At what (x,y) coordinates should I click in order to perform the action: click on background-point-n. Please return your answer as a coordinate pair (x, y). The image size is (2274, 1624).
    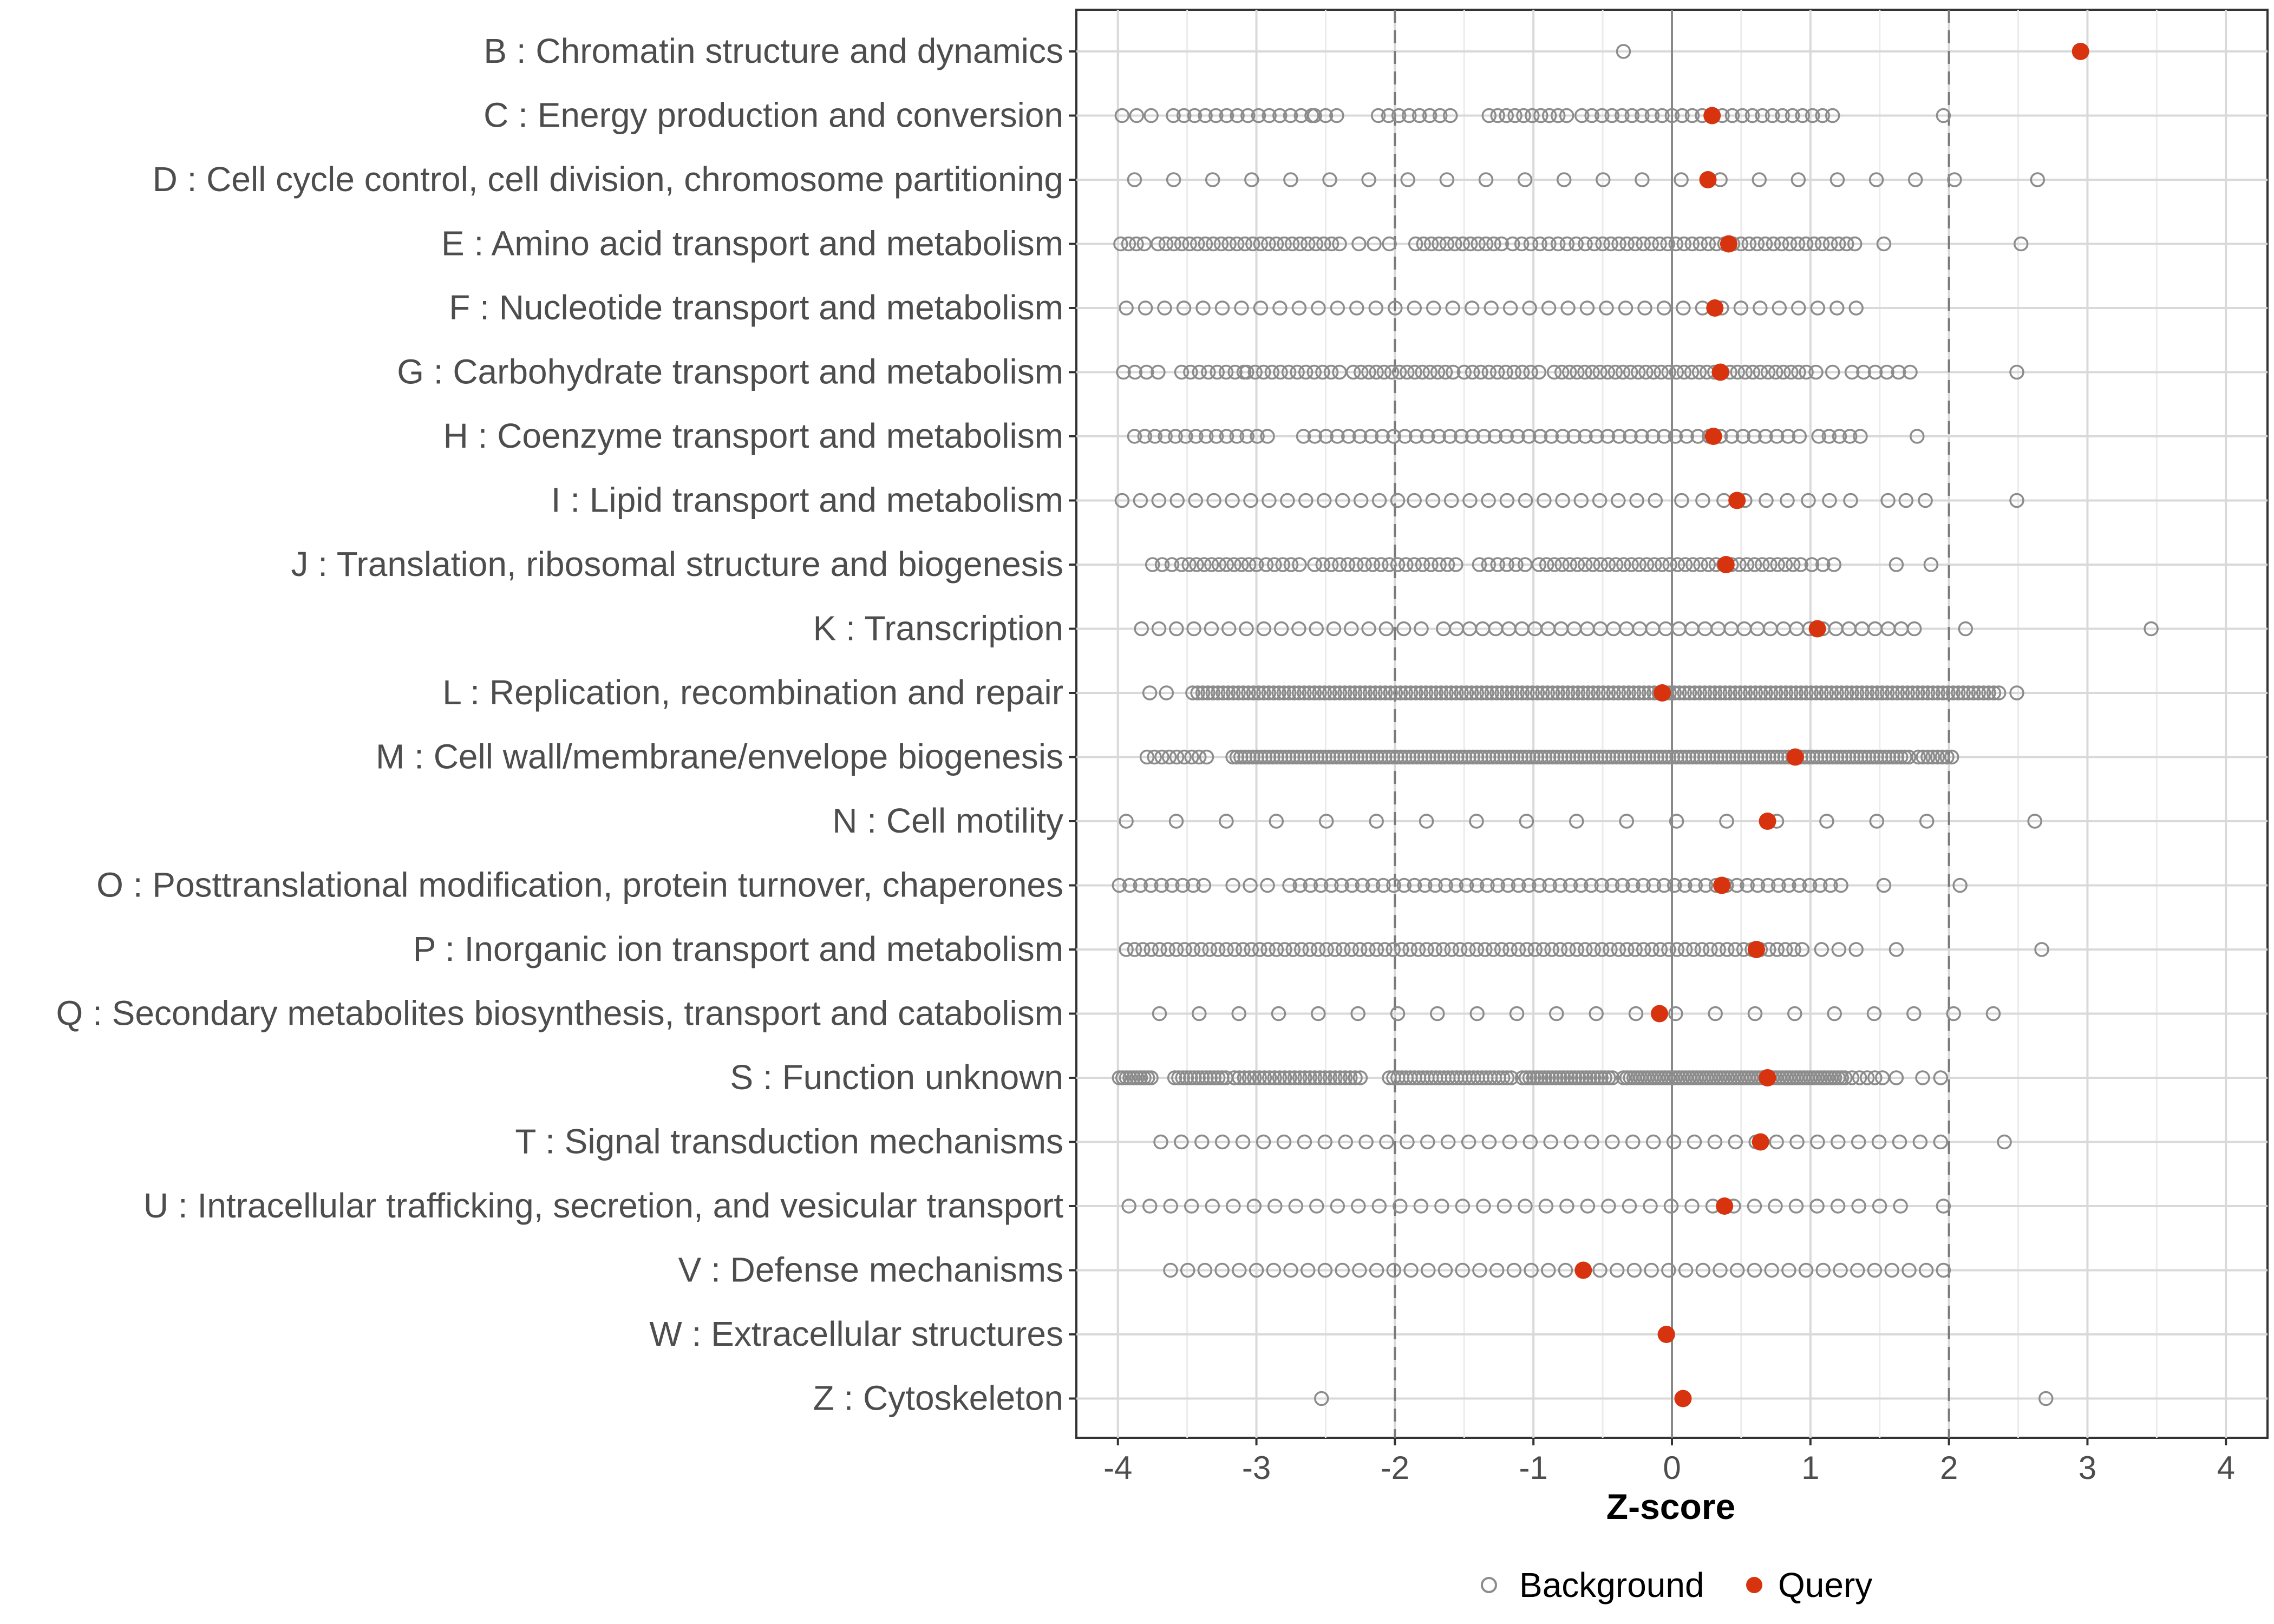
    Looking at the image, I should click on (1827, 821).